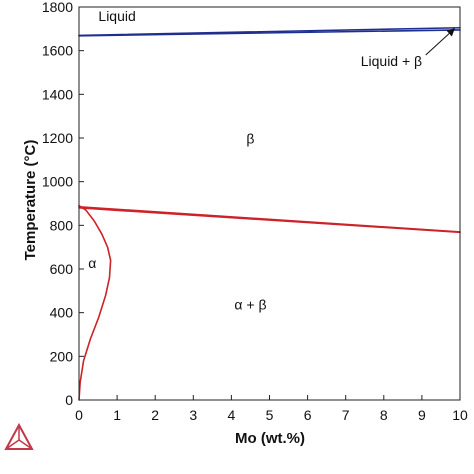 This screenshot has width=474, height=474. What do you see at coordinates (117, 415) in the screenshot?
I see `x-tick-label: 1` at bounding box center [117, 415].